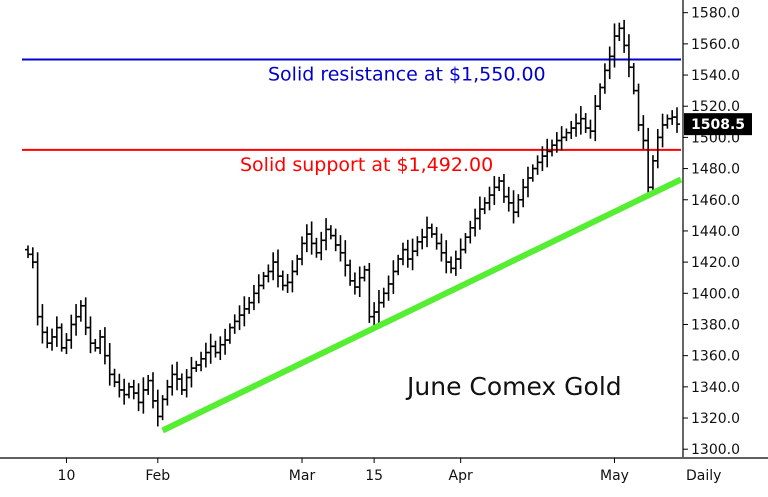 Image resolution: width=768 pixels, height=497 pixels. What do you see at coordinates (157, 476) in the screenshot?
I see `date-tick-label: Feb` at bounding box center [157, 476].